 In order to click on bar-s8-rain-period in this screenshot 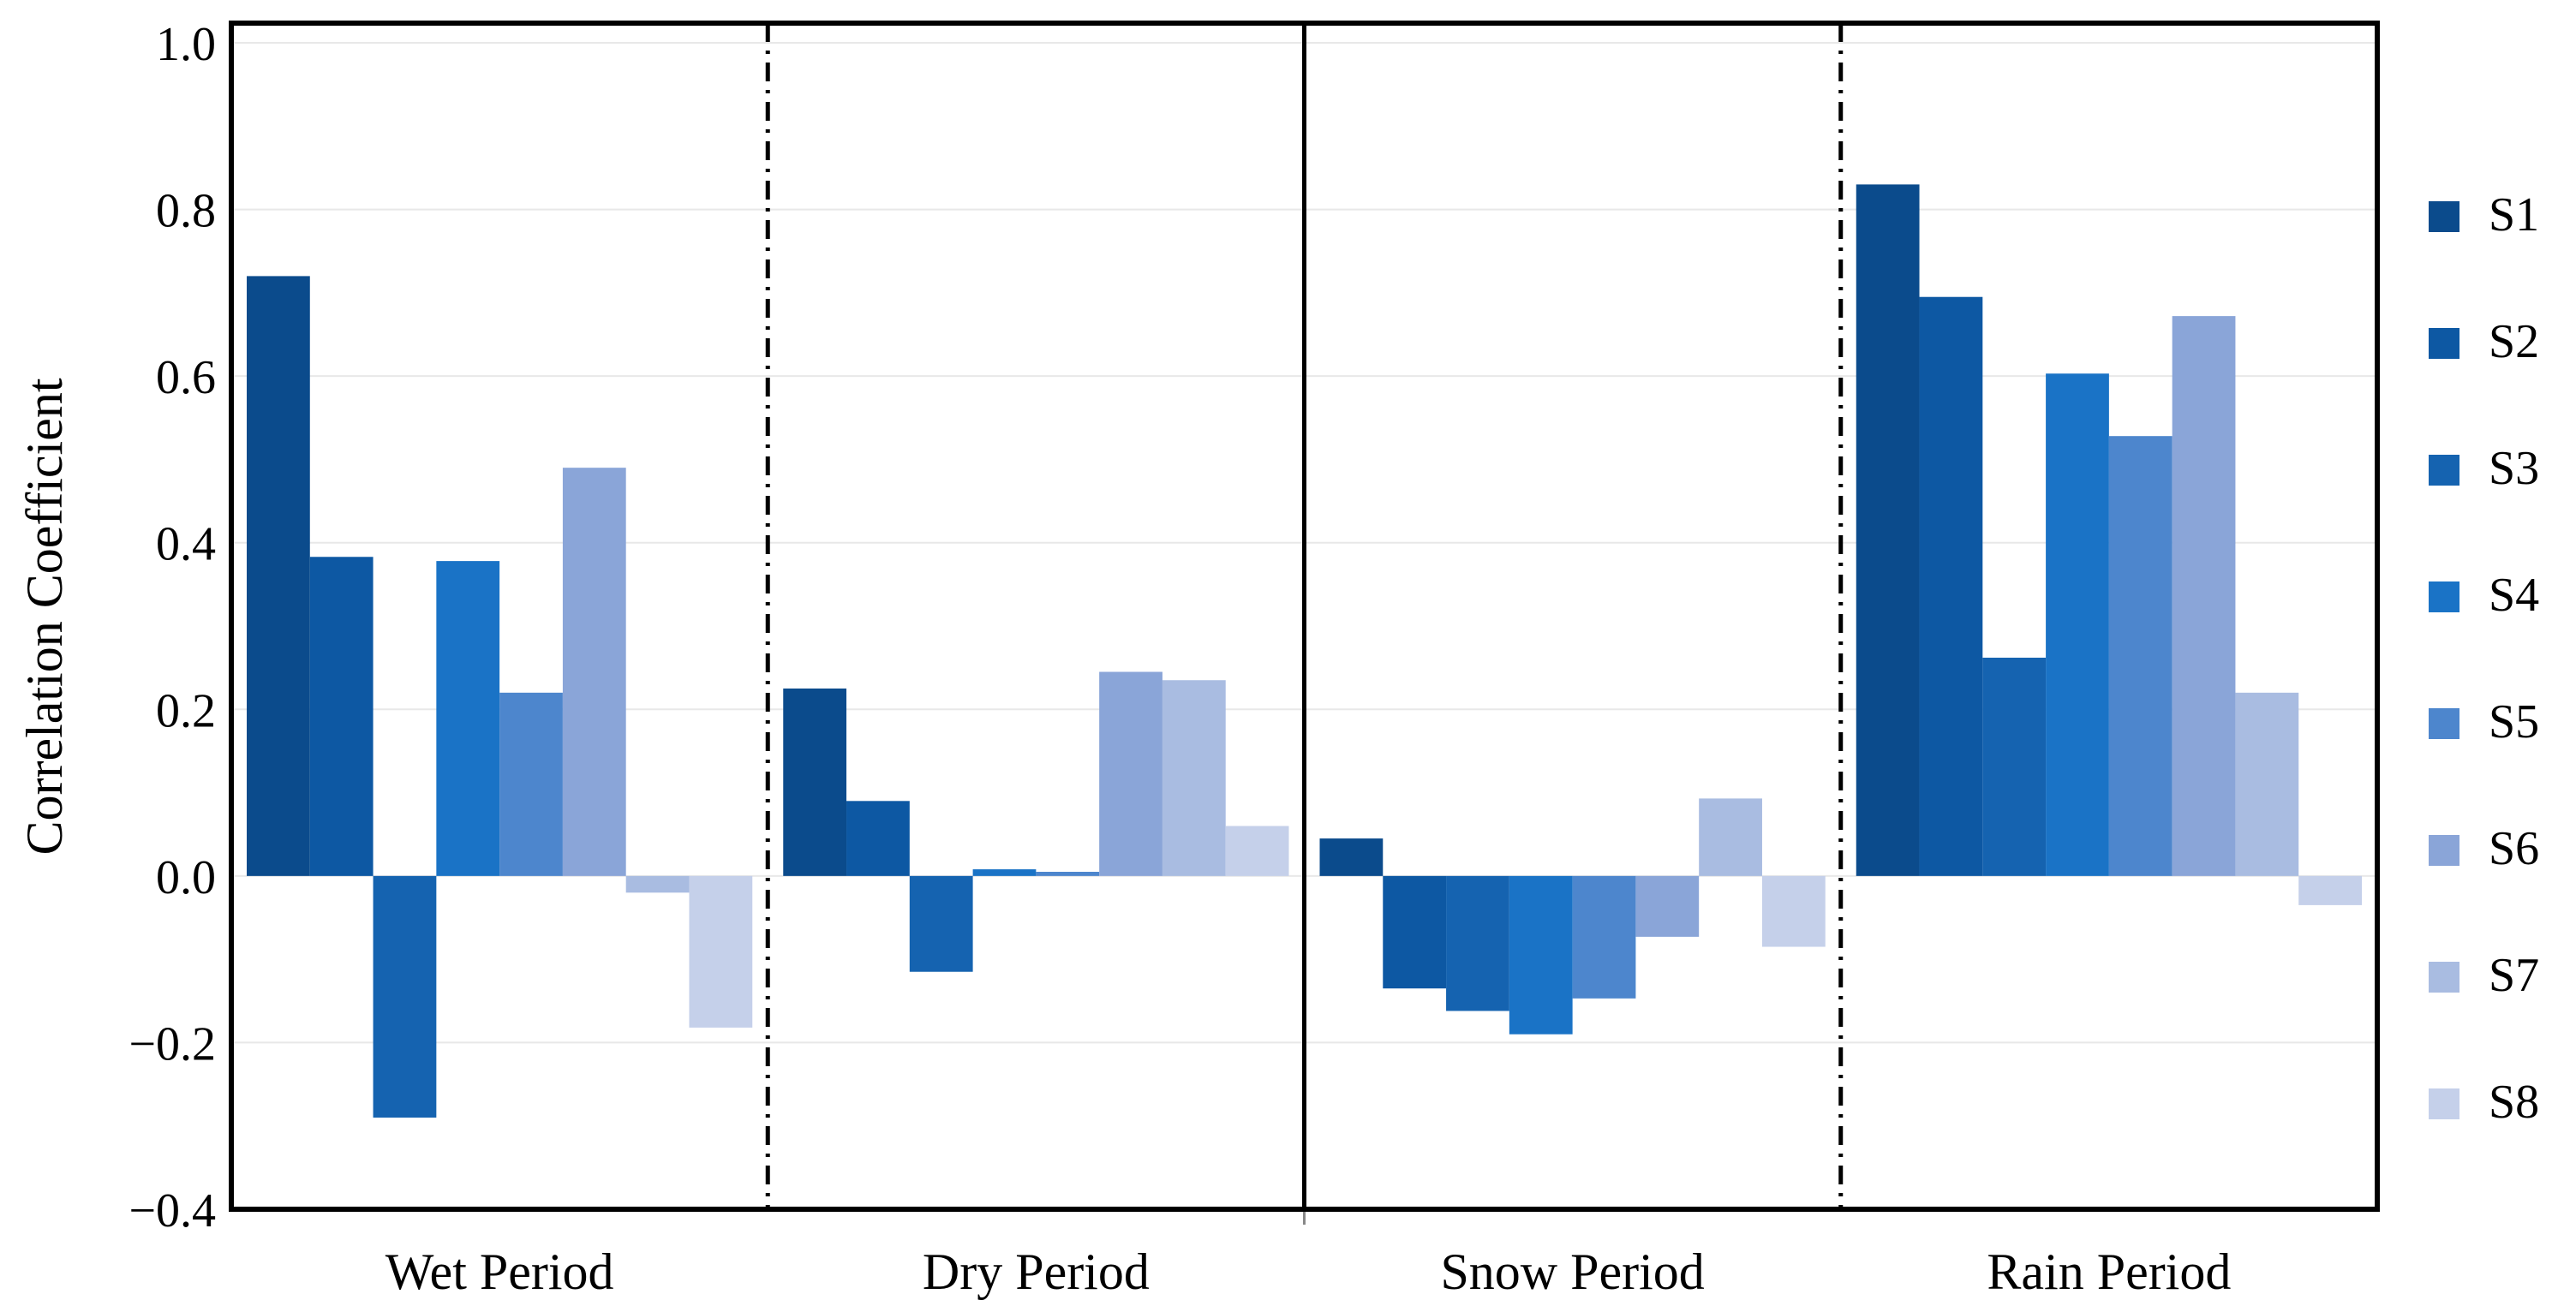, I will do `click(2330, 890)`.